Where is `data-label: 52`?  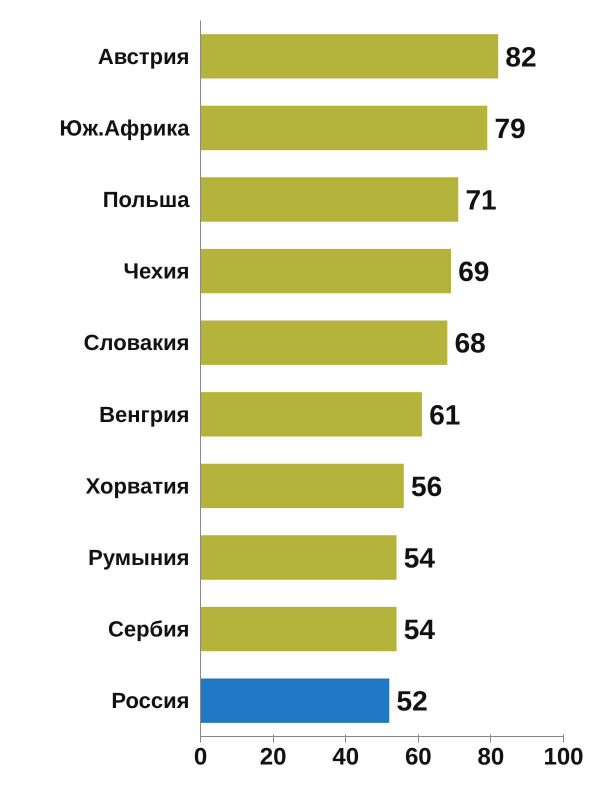 data-label: 52 is located at coordinates (412, 701).